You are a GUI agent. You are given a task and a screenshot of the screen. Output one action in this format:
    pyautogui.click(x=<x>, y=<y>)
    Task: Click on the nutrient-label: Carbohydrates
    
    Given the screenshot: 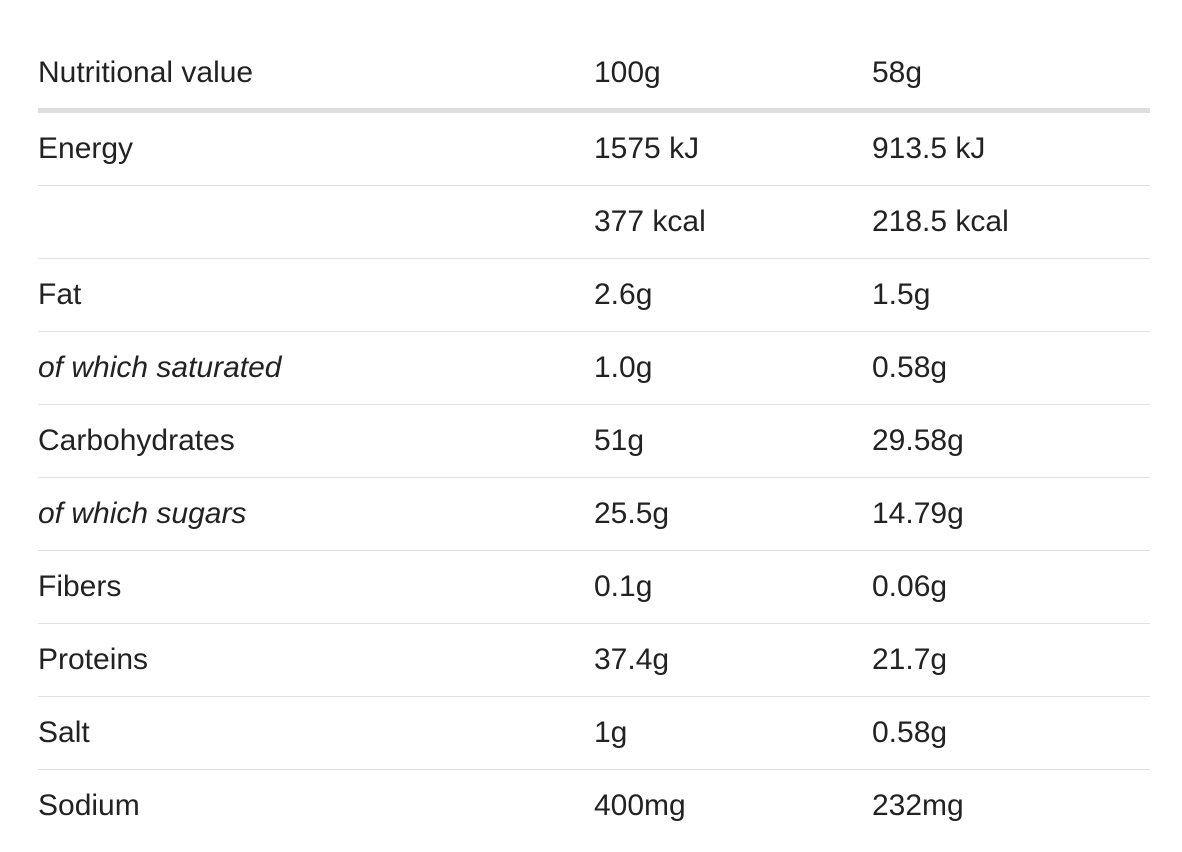 What is the action you would take?
    pyautogui.click(x=136, y=440)
    